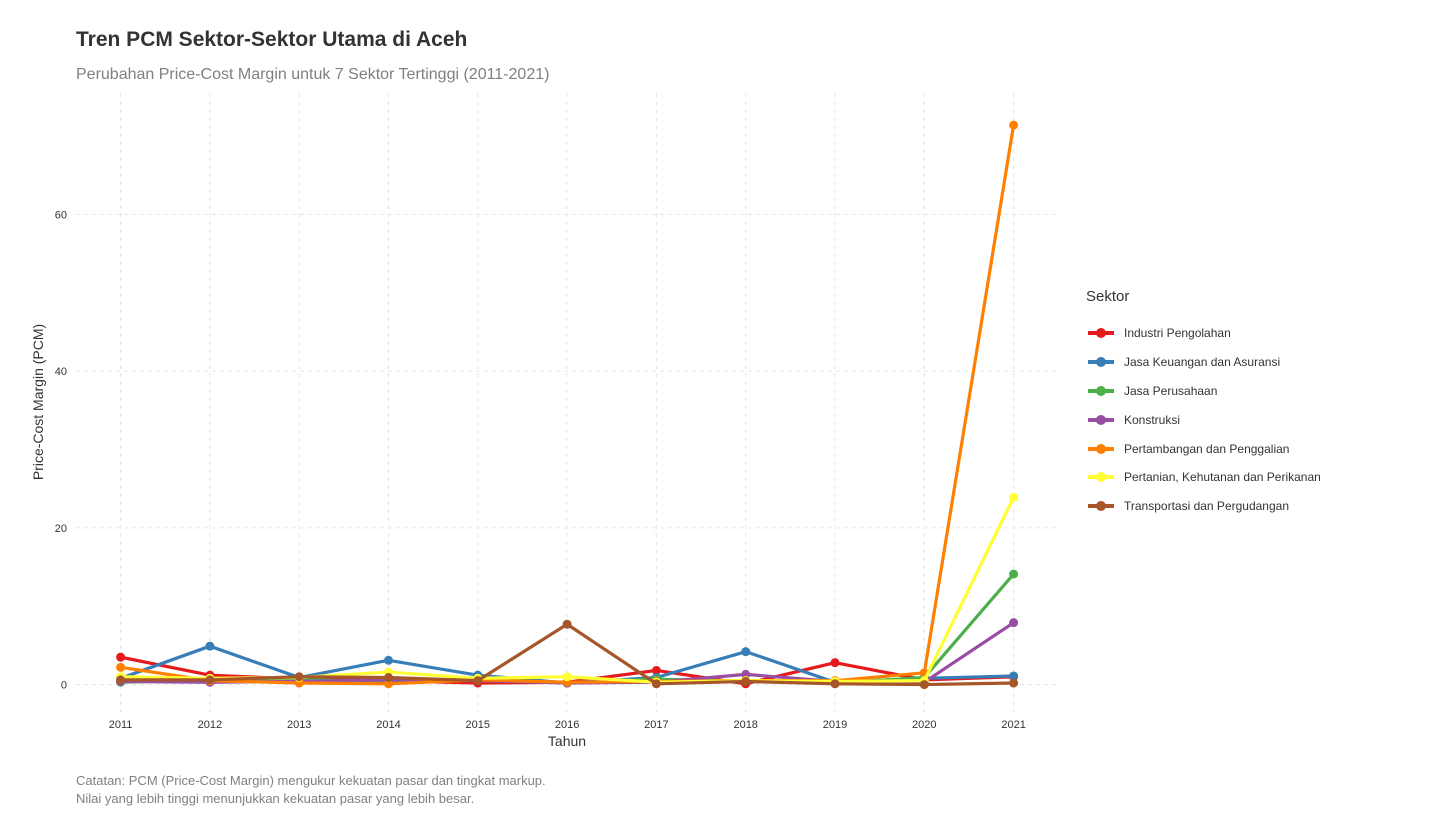 Image resolution: width=1440 pixels, height=840 pixels. Describe the element at coordinates (1013, 725) in the screenshot. I see `x-tick-label: 2021` at that location.